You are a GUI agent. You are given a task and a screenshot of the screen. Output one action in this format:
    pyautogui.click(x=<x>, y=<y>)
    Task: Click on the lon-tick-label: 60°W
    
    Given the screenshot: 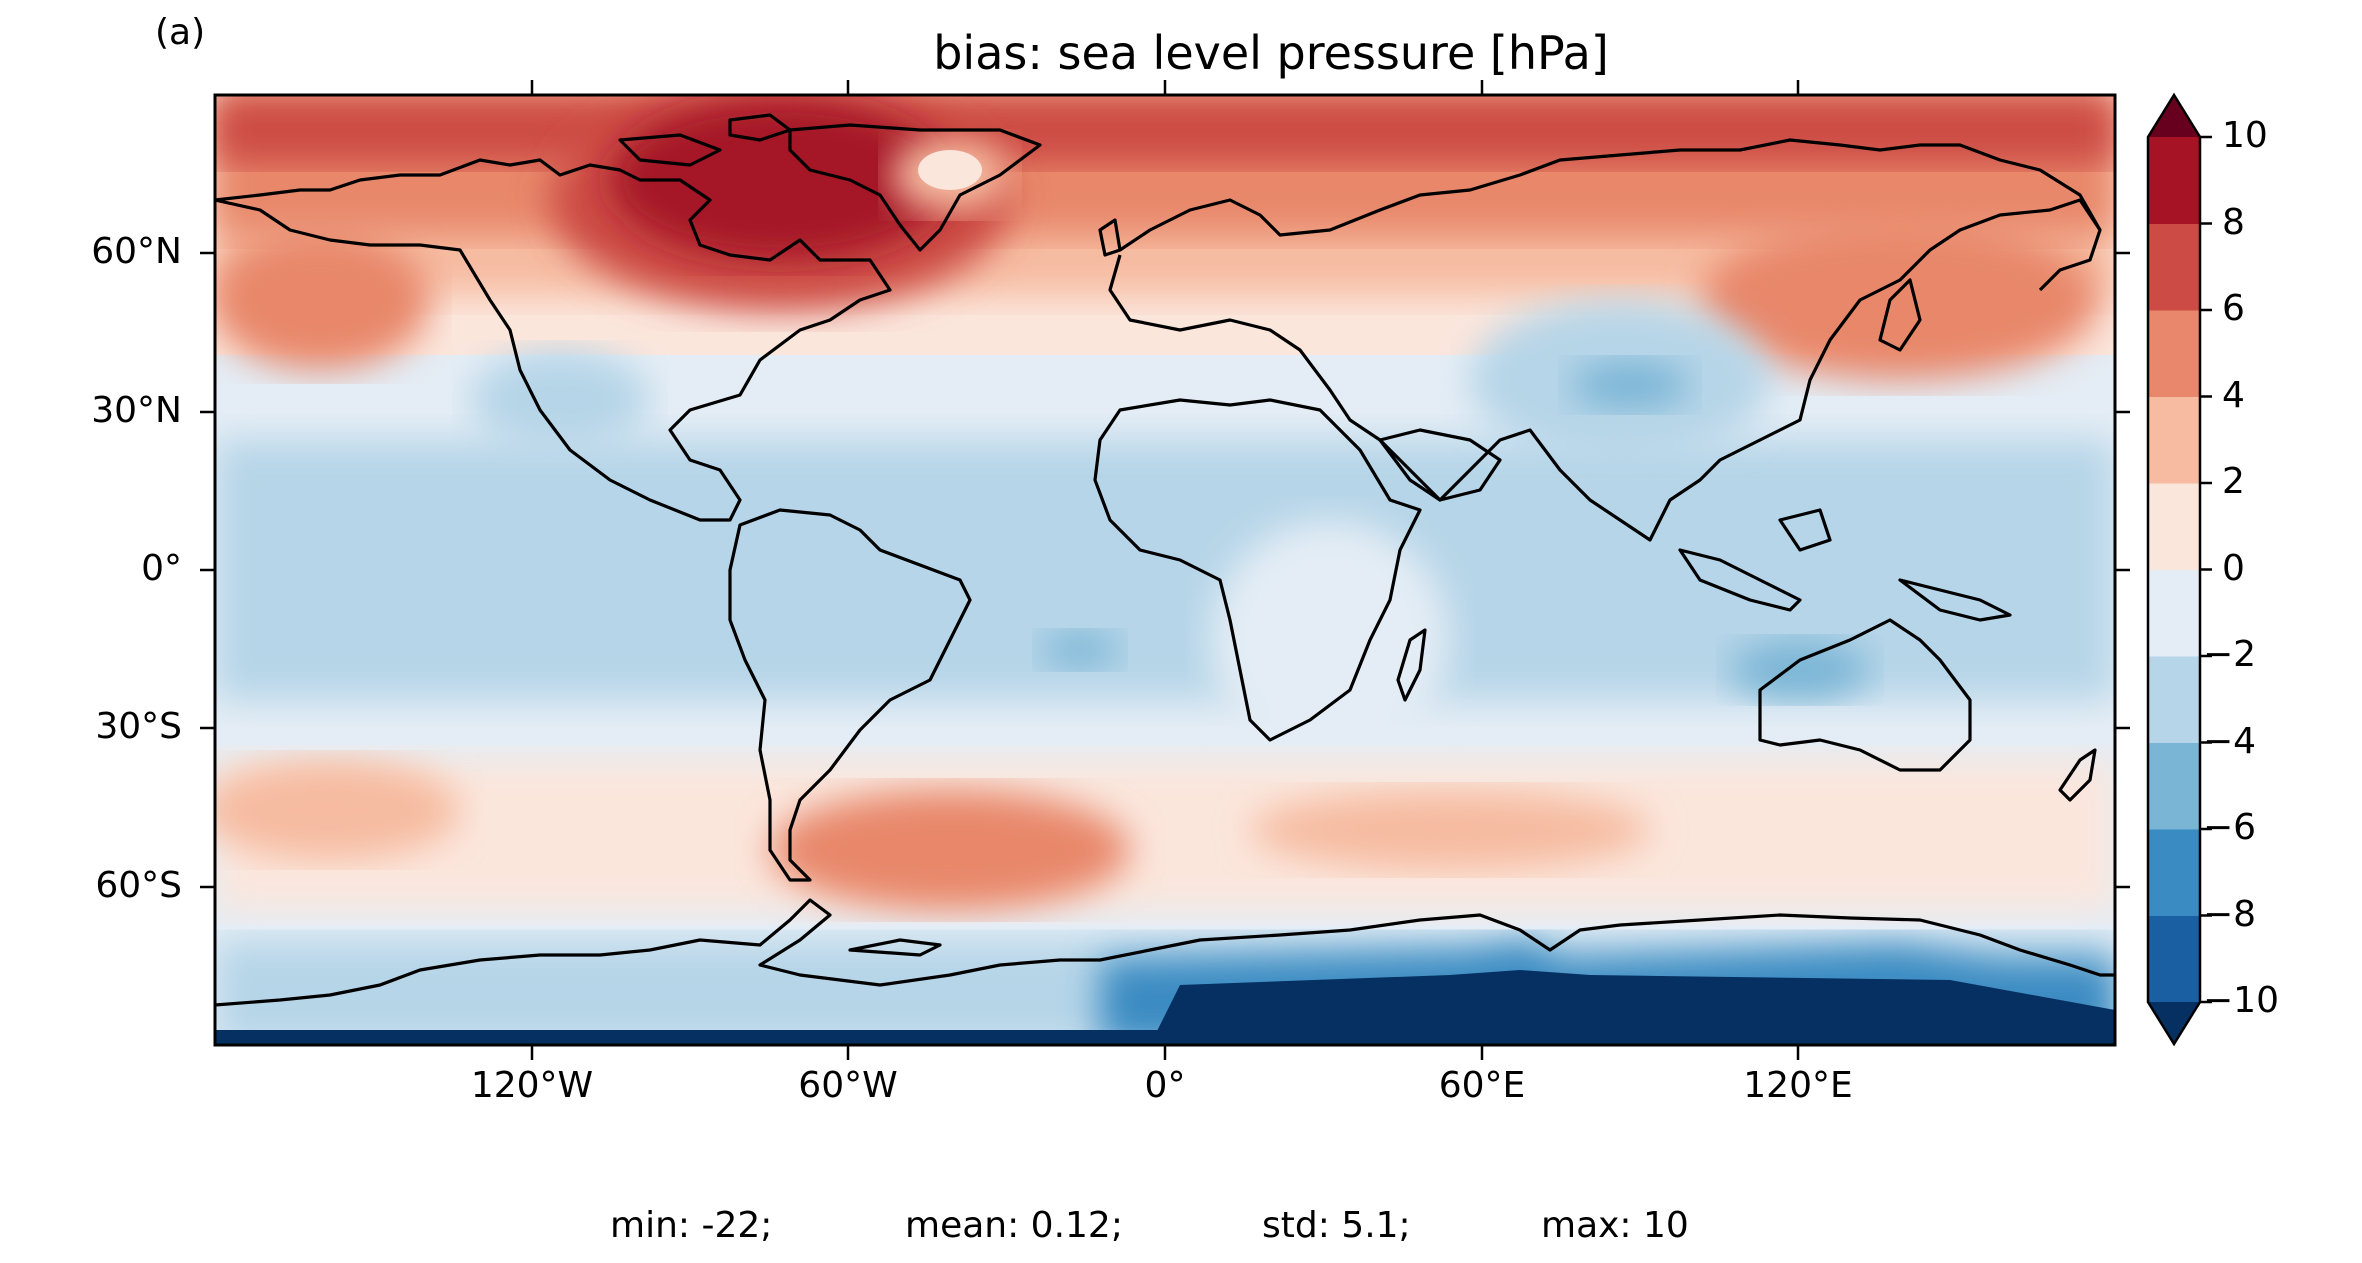 What is the action you would take?
    pyautogui.click(x=848, y=1085)
    